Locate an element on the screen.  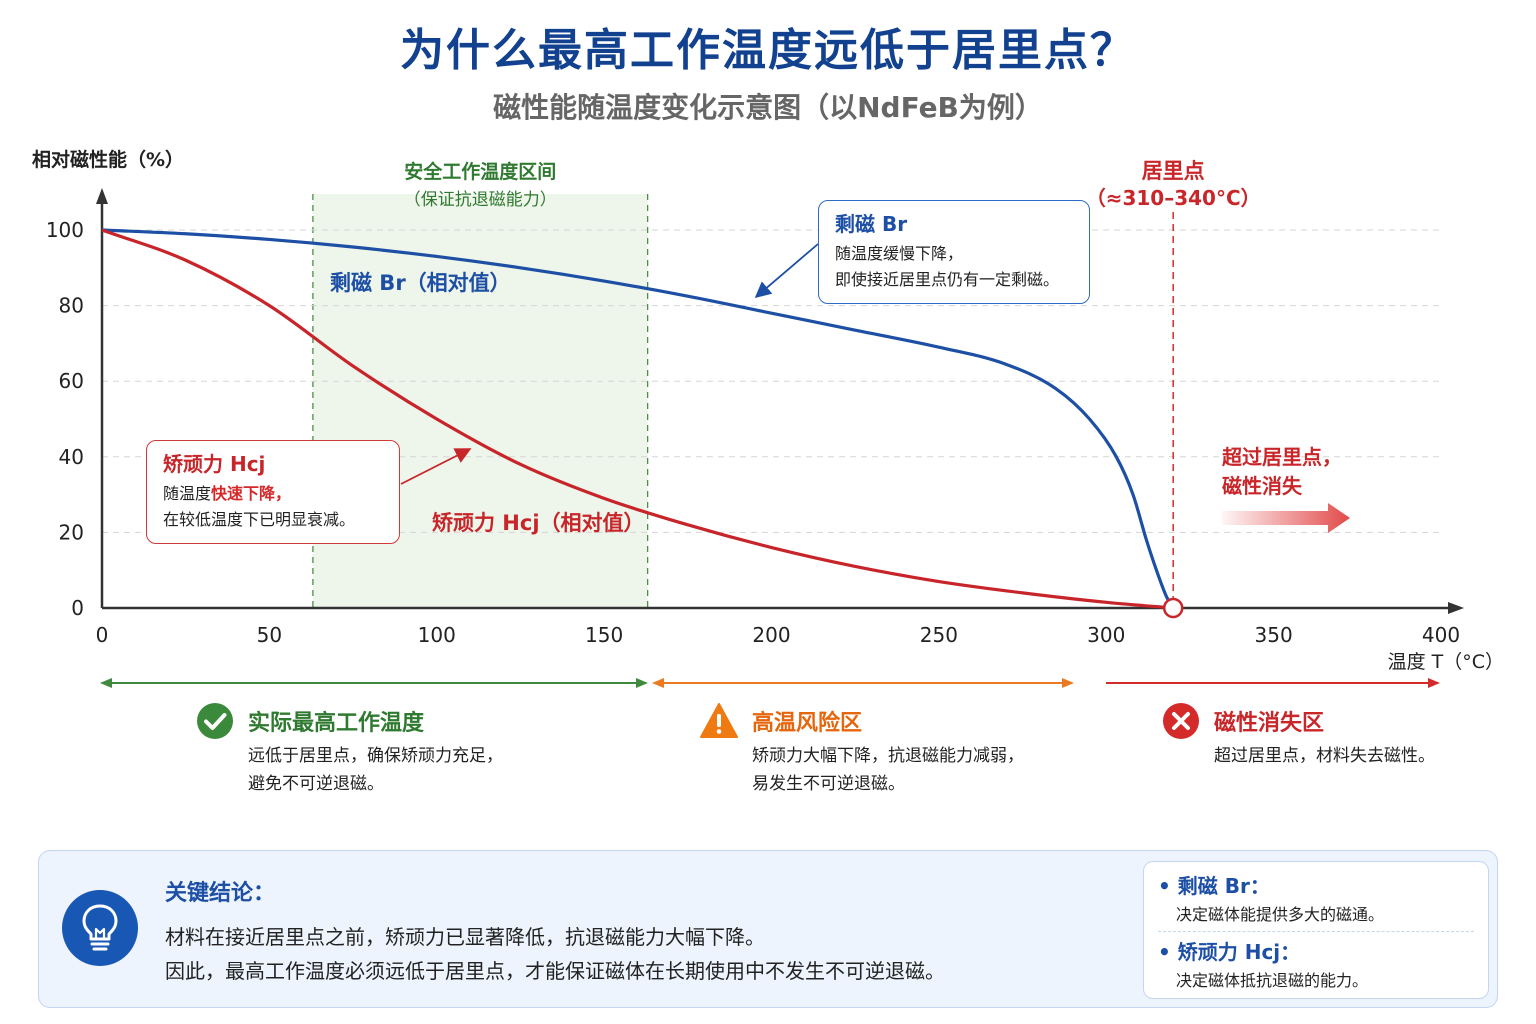
zone-loss: 磁性消失区 超过居里点，材料失去磁性。 is located at coordinates (1298, 735).